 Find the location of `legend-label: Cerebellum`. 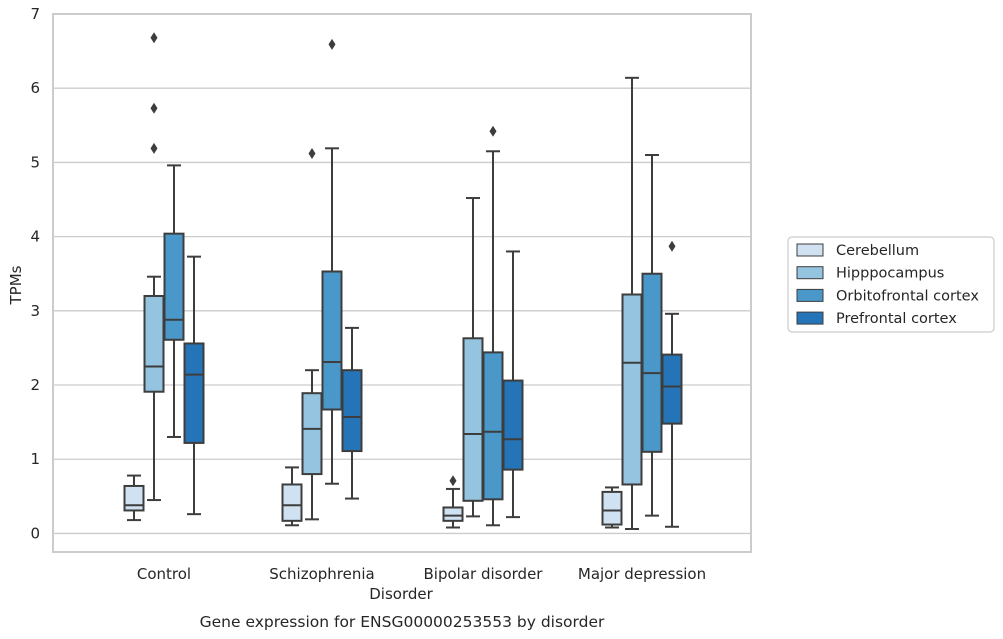

legend-label: Cerebellum is located at coordinates (877, 251).